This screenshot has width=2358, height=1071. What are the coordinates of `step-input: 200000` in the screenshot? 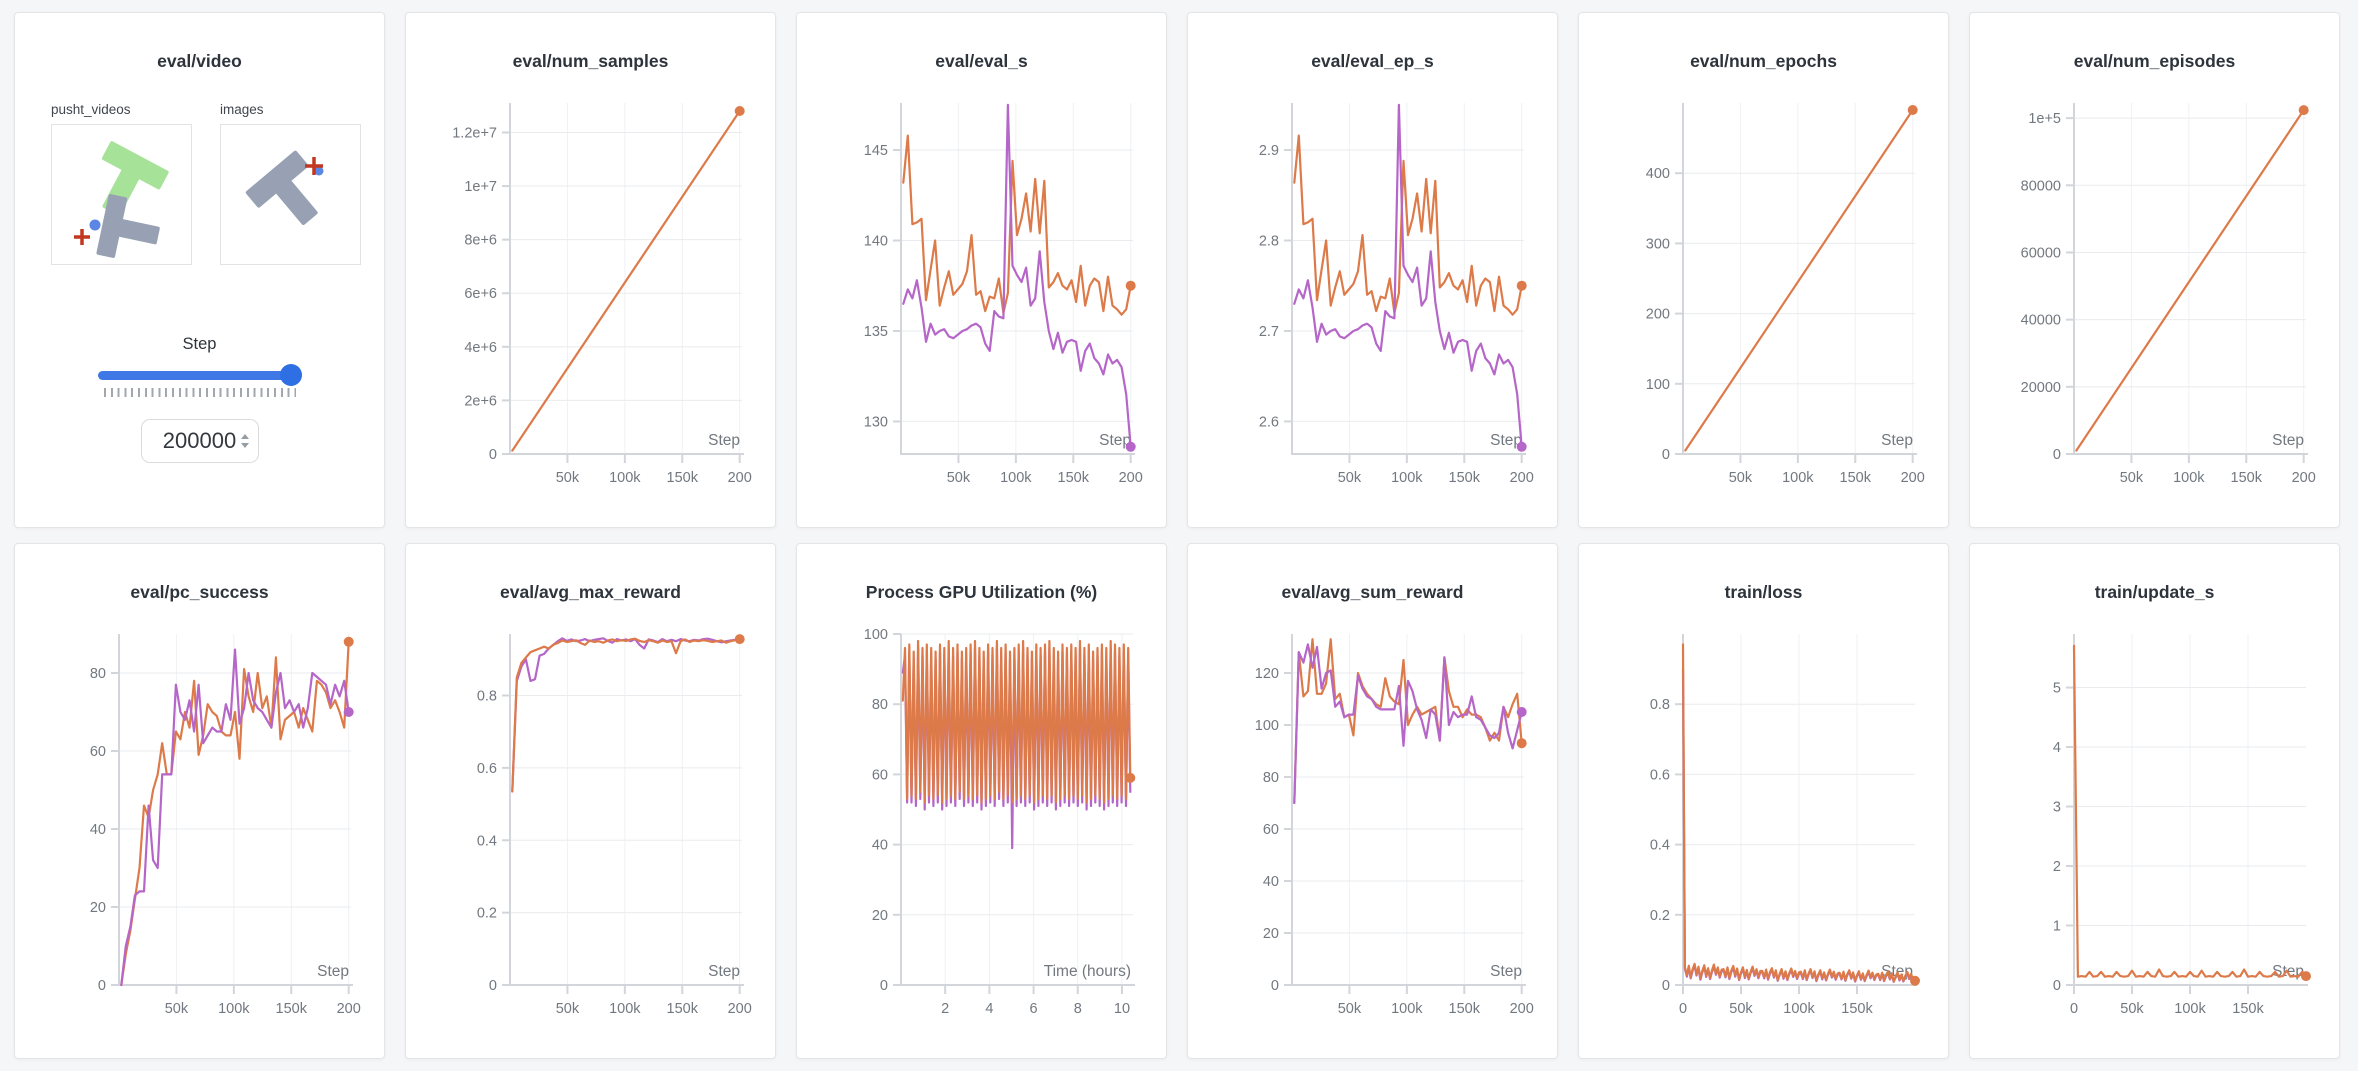 It's located at (199, 441).